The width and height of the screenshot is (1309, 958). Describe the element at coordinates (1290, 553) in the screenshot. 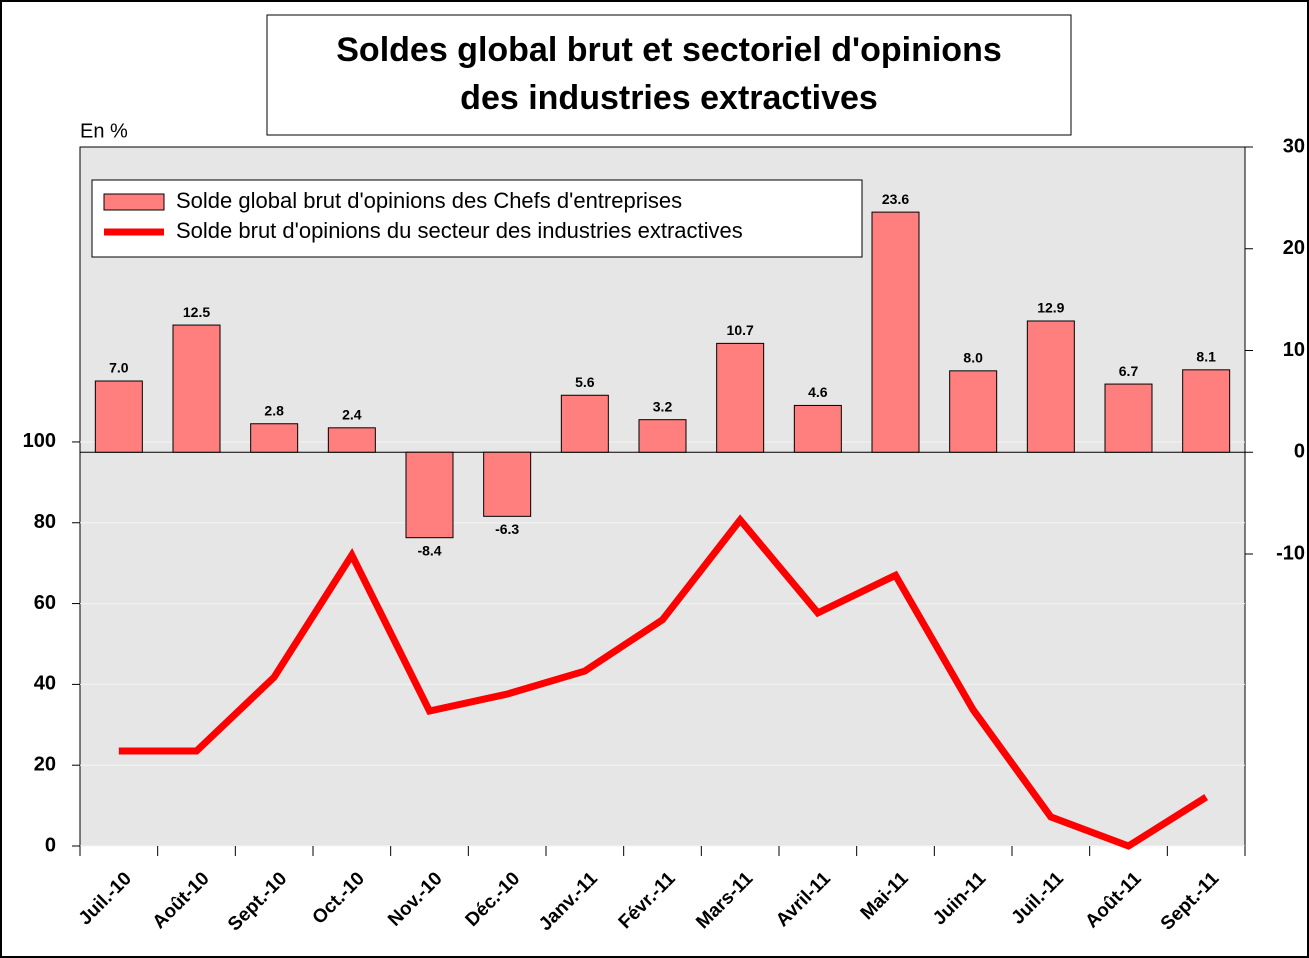

I see `y2-tick-label: -10` at that location.